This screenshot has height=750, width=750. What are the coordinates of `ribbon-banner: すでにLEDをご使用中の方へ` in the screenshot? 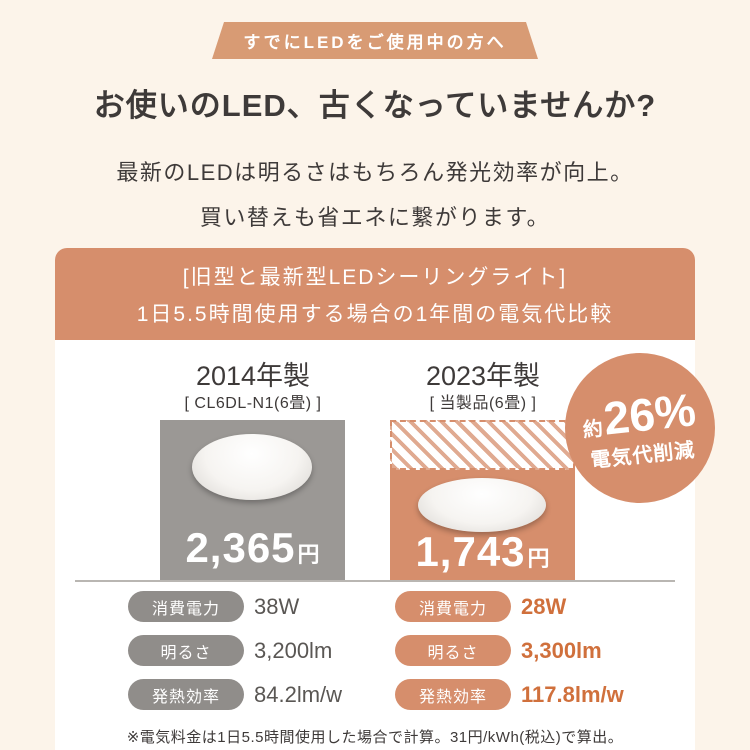 It's located at (375, 40).